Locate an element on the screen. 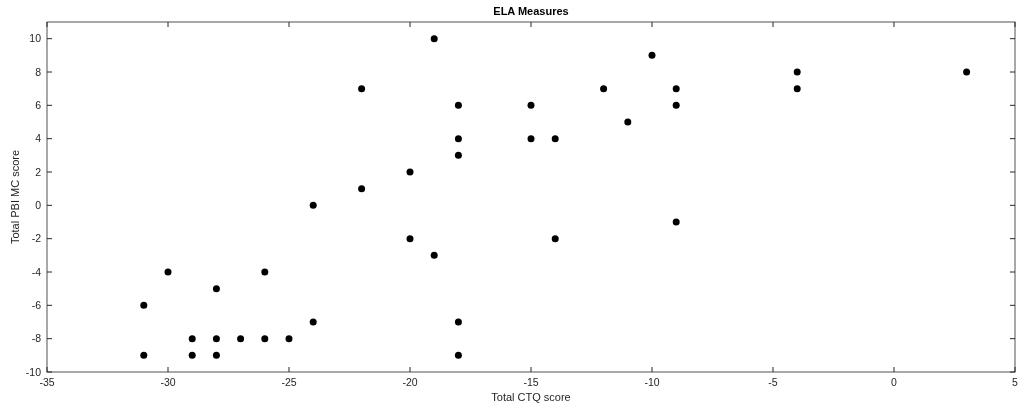  x-tick-label: -5 is located at coordinates (773, 382).